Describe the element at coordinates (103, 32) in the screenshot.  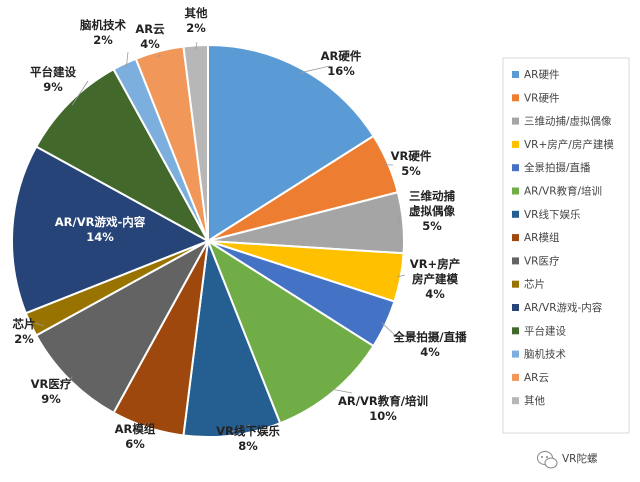
I see `slice-label: 脑机技术 2%` at that location.